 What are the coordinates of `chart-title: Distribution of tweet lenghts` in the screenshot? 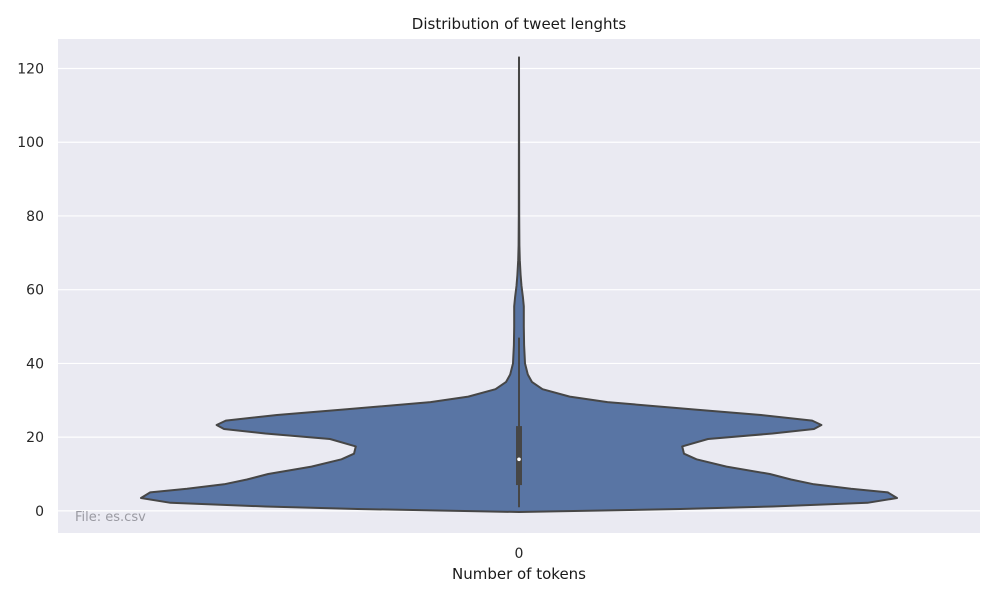 It's located at (519, 24).